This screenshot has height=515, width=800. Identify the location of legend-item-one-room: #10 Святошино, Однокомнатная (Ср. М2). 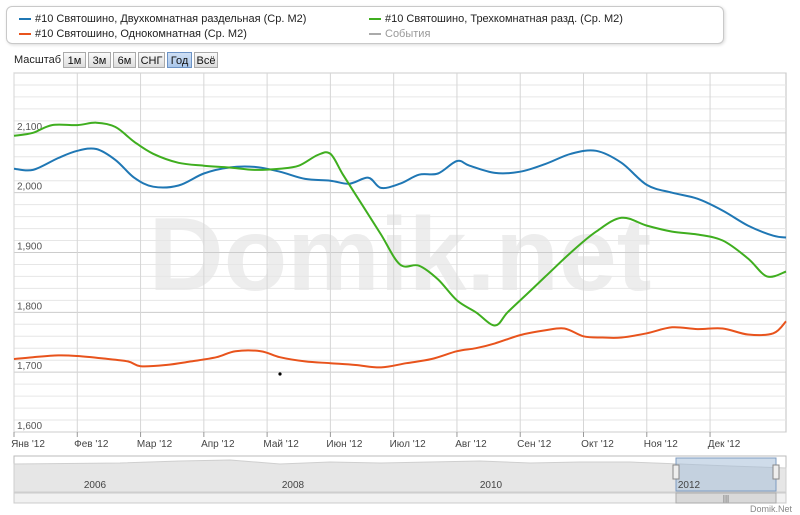
(133, 34).